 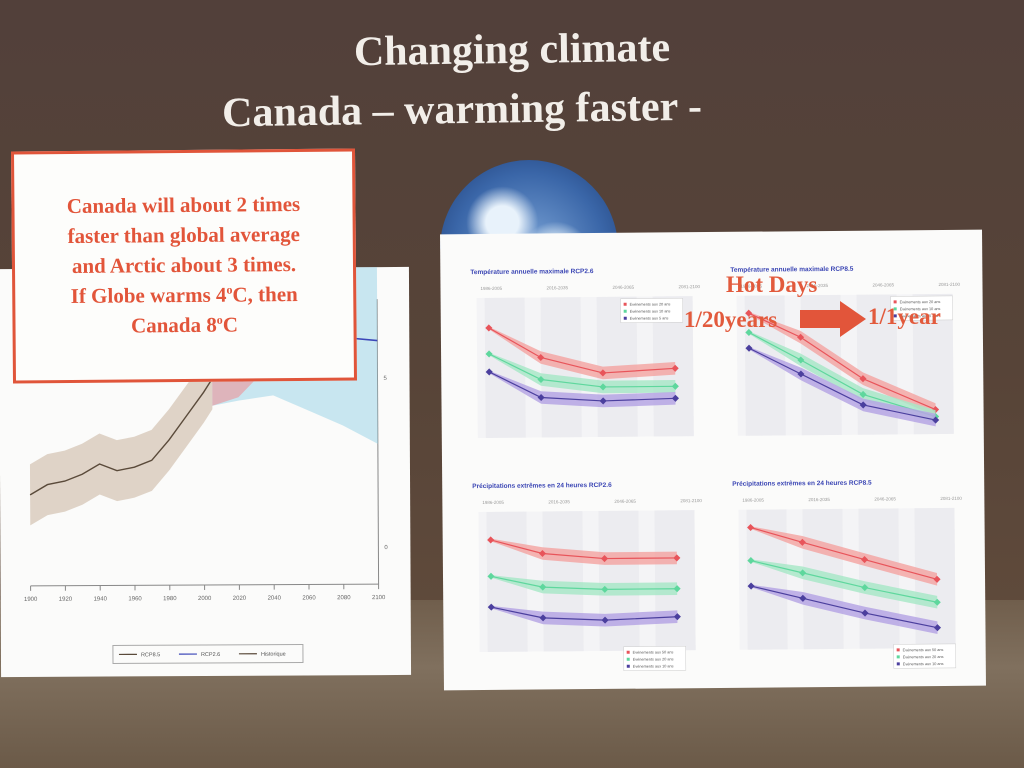 What do you see at coordinates (184, 265) in the screenshot?
I see `callout-line-3: and Arctic about 3 times.` at bounding box center [184, 265].